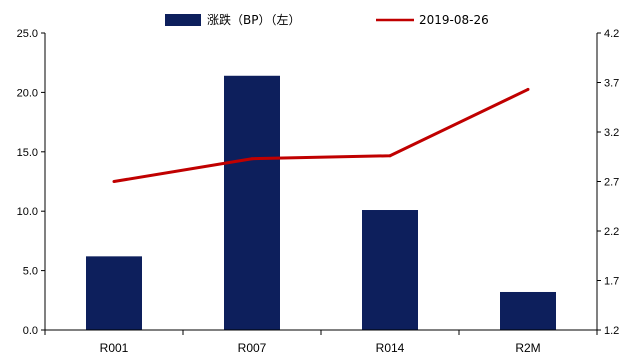 This screenshot has height=355, width=632. What do you see at coordinates (183, 20) in the screenshot?
I see `legend-bar-swatch` at bounding box center [183, 20].